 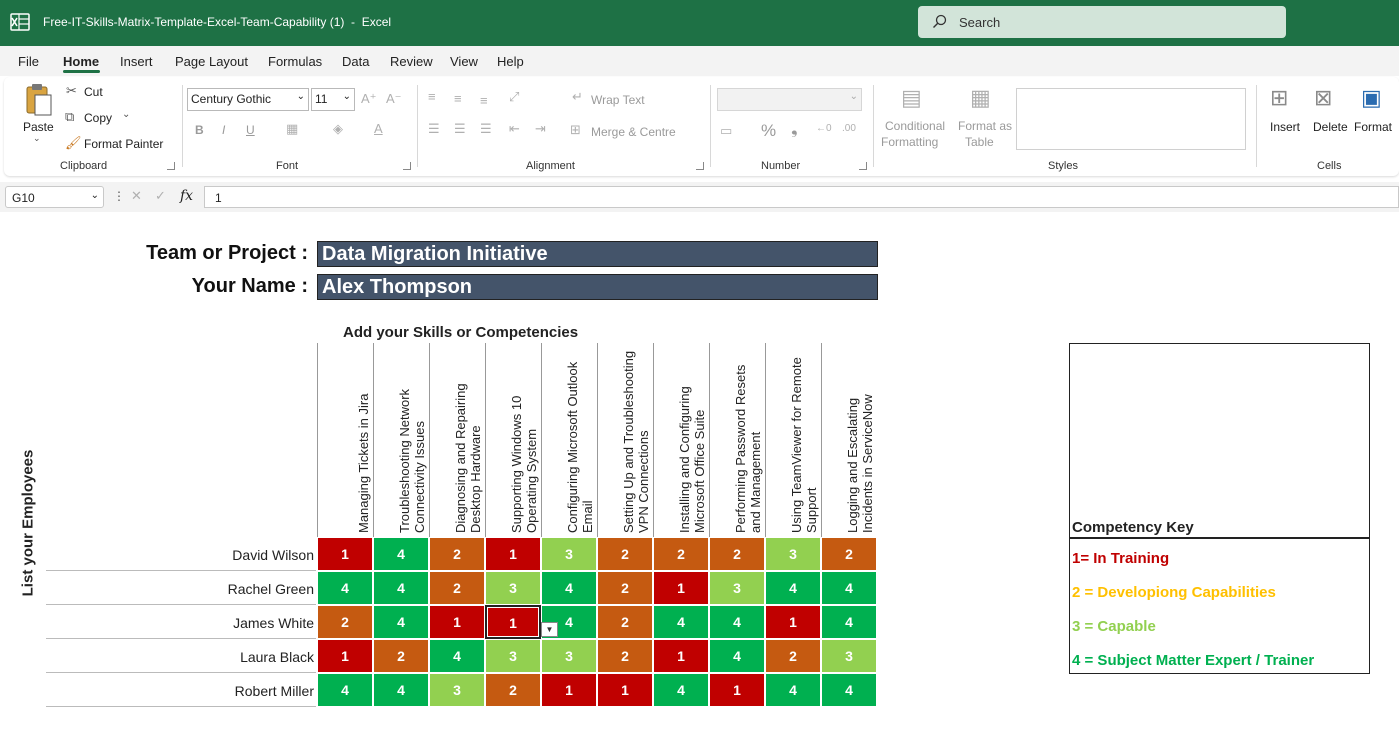 I want to click on cell-styles-gallery, so click(x=1131, y=119).